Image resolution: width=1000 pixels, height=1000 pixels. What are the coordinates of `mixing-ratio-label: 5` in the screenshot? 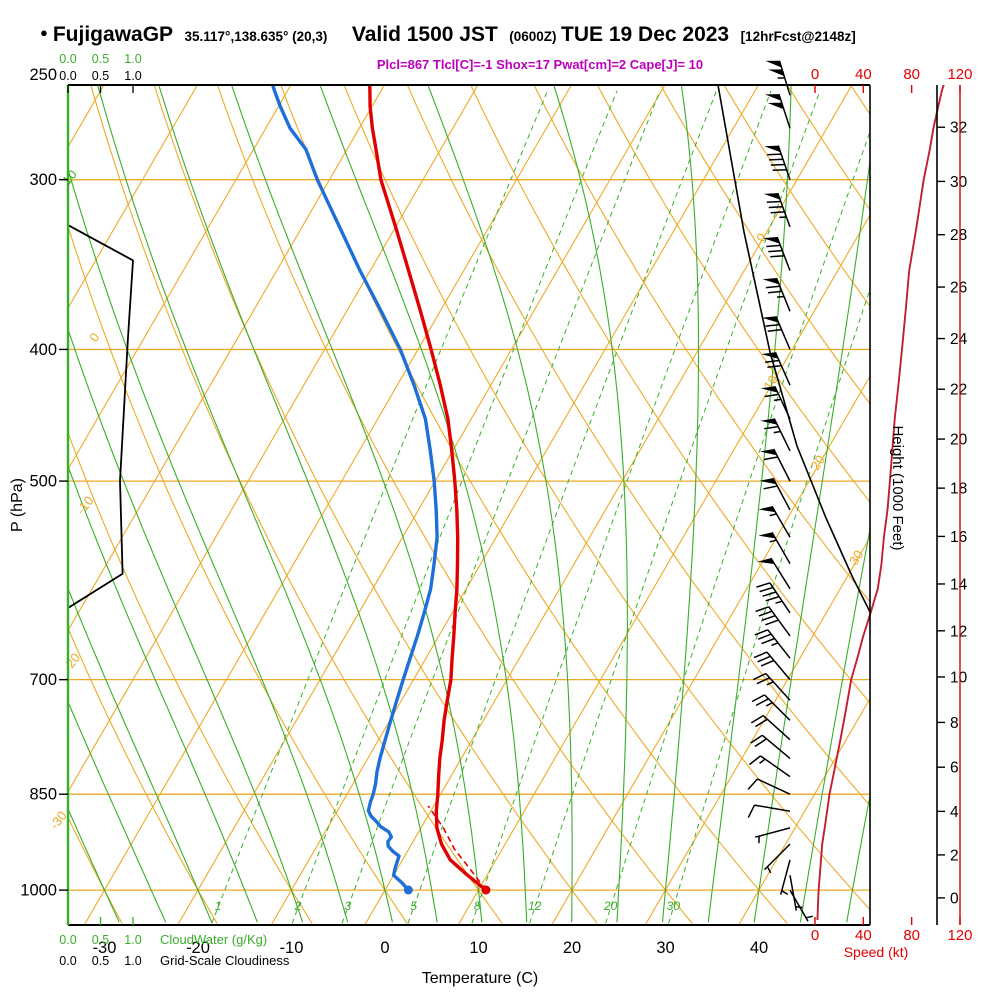 It's located at (413, 906).